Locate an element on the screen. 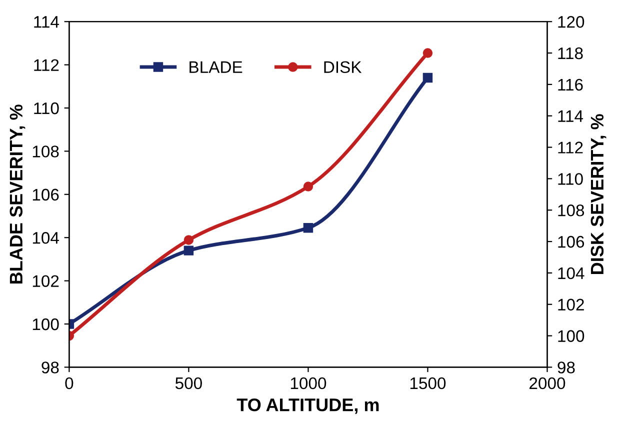 This screenshot has width=629, height=432. y2-tick-label: 116 is located at coordinates (570, 84).